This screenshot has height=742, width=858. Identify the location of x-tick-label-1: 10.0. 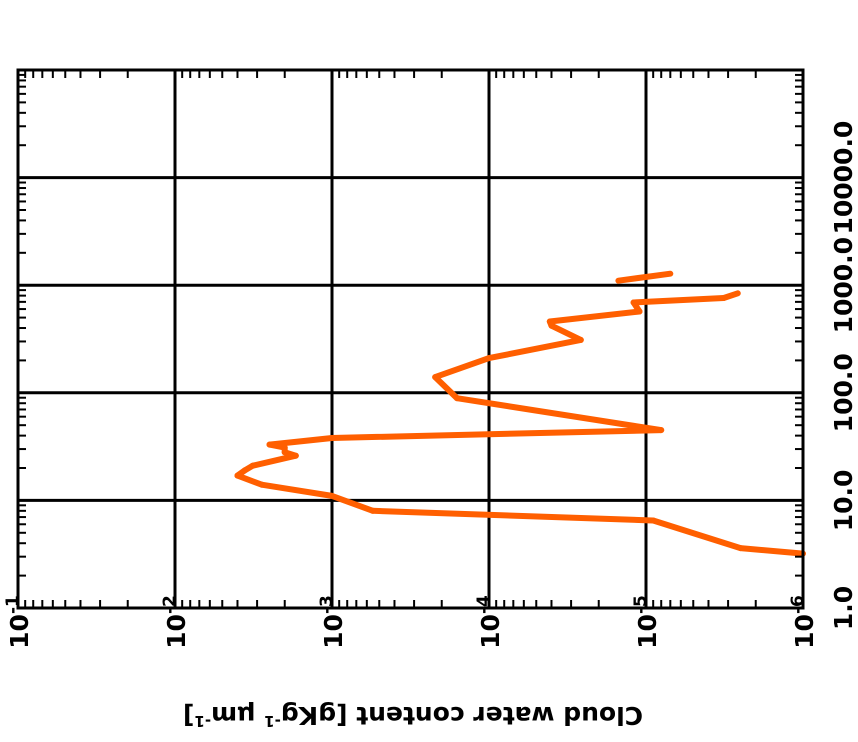
(843, 501).